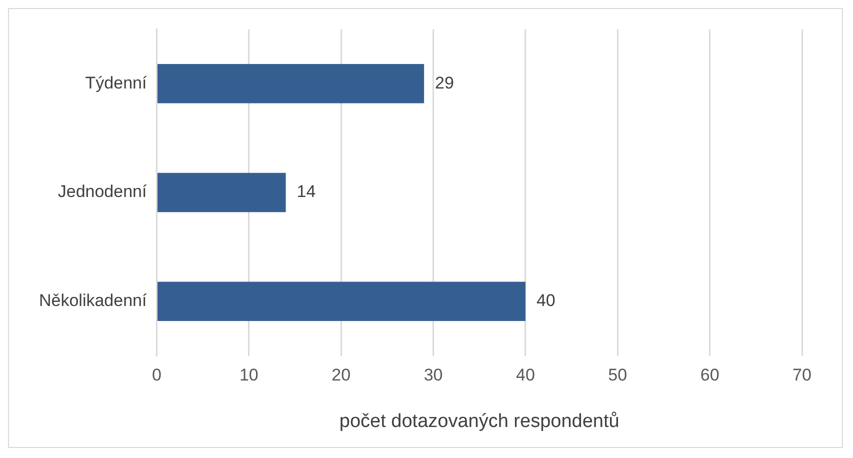  What do you see at coordinates (444, 82) in the screenshot?
I see `data-label: 29` at bounding box center [444, 82].